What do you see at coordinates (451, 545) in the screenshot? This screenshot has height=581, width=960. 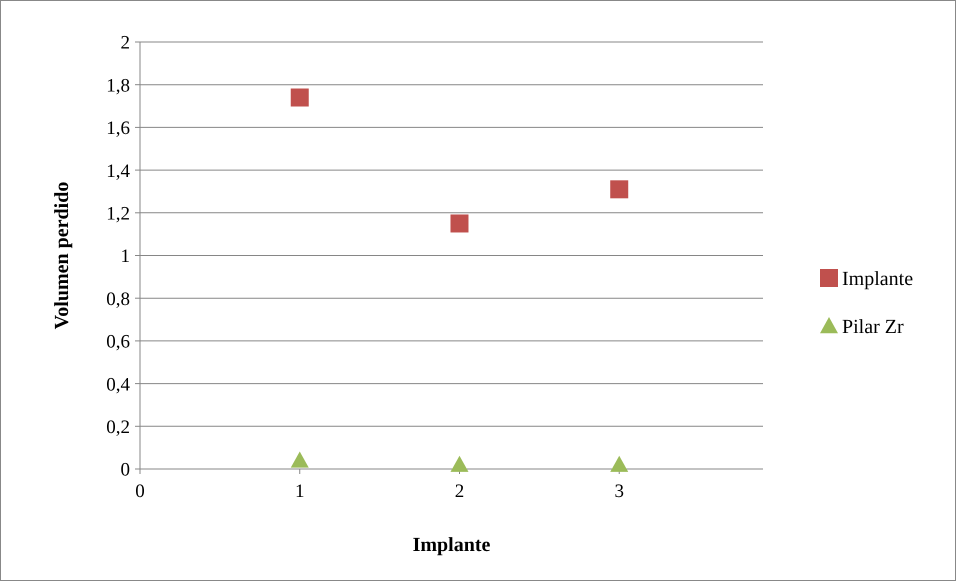 I see `x-axis-title: Implante` at bounding box center [451, 545].